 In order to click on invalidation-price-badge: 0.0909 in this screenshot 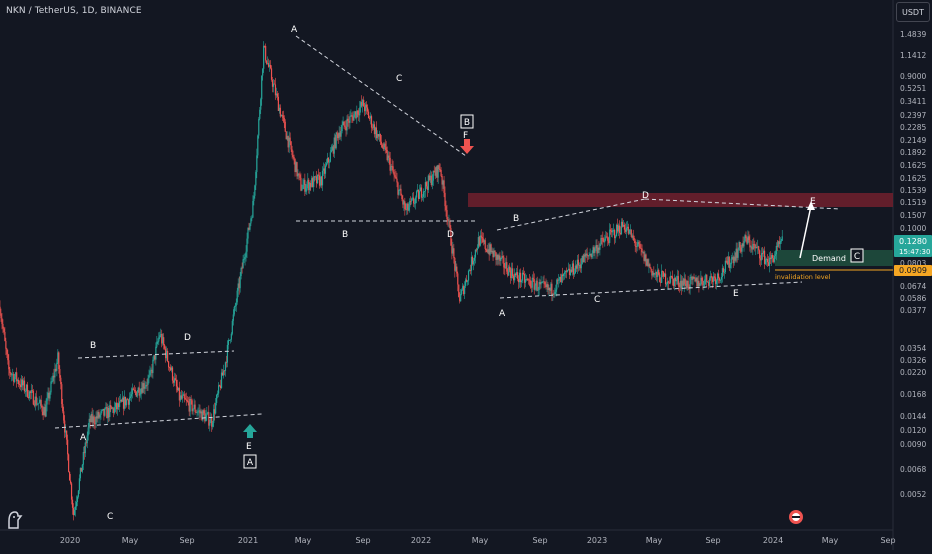, I will do `click(913, 270)`.